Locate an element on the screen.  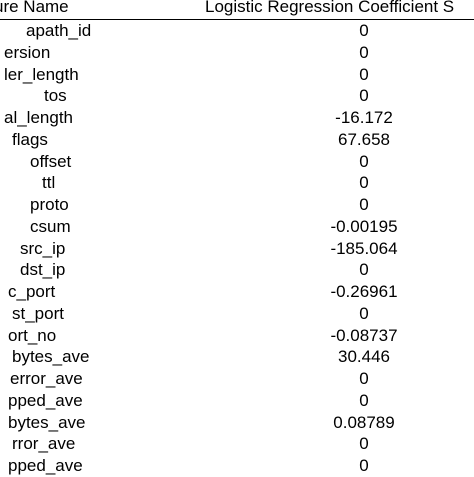
feature-name-header: ure Name is located at coordinates (34, 8).